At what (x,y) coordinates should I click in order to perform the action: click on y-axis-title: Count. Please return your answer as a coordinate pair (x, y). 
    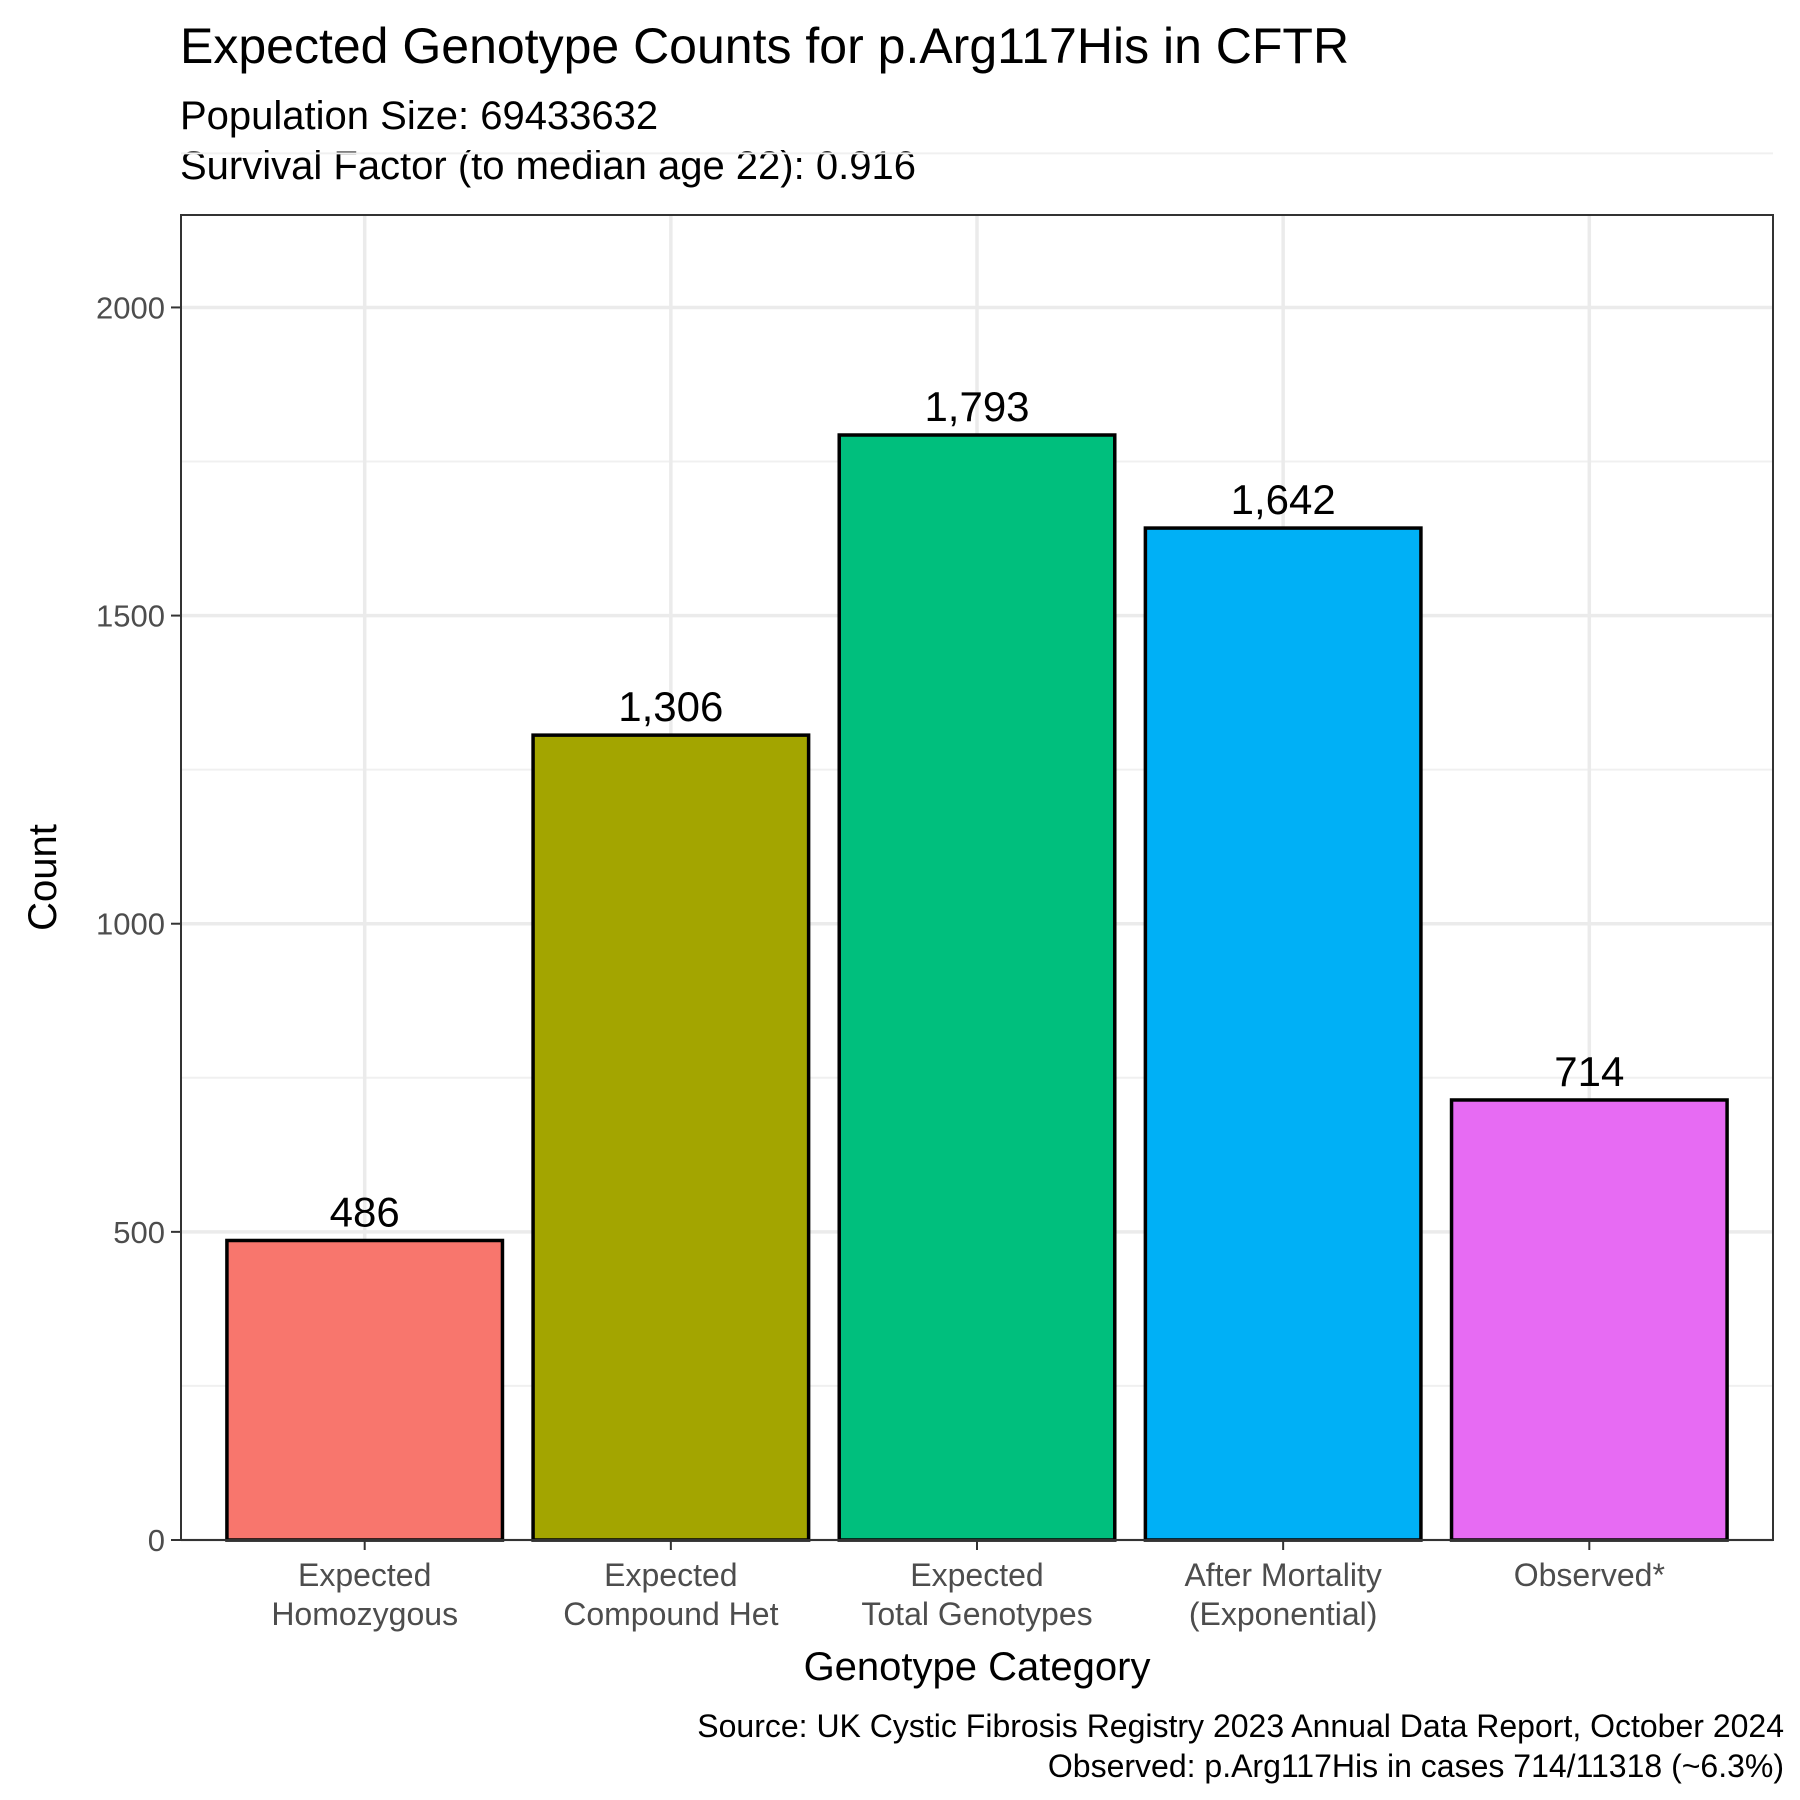
    Looking at the image, I should click on (43, 877).